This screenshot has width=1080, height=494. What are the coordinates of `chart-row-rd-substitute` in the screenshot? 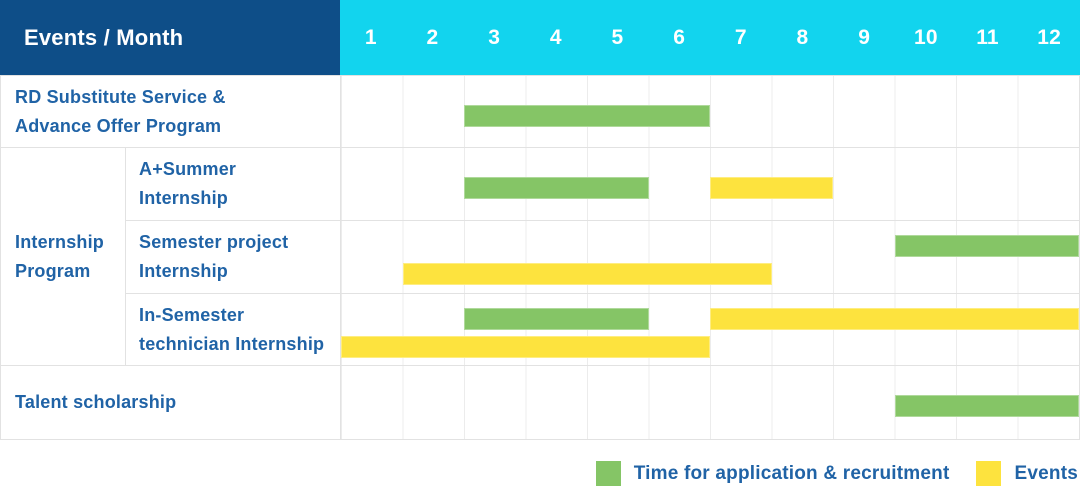 It's located at (710, 111).